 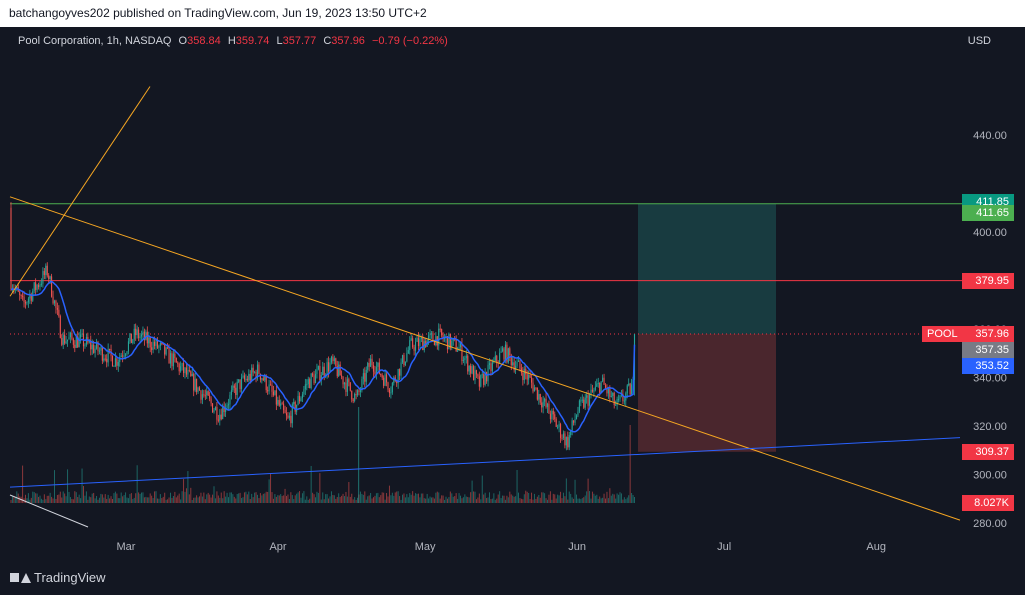 I want to click on x-tick-label: Jun, so click(x=577, y=547).